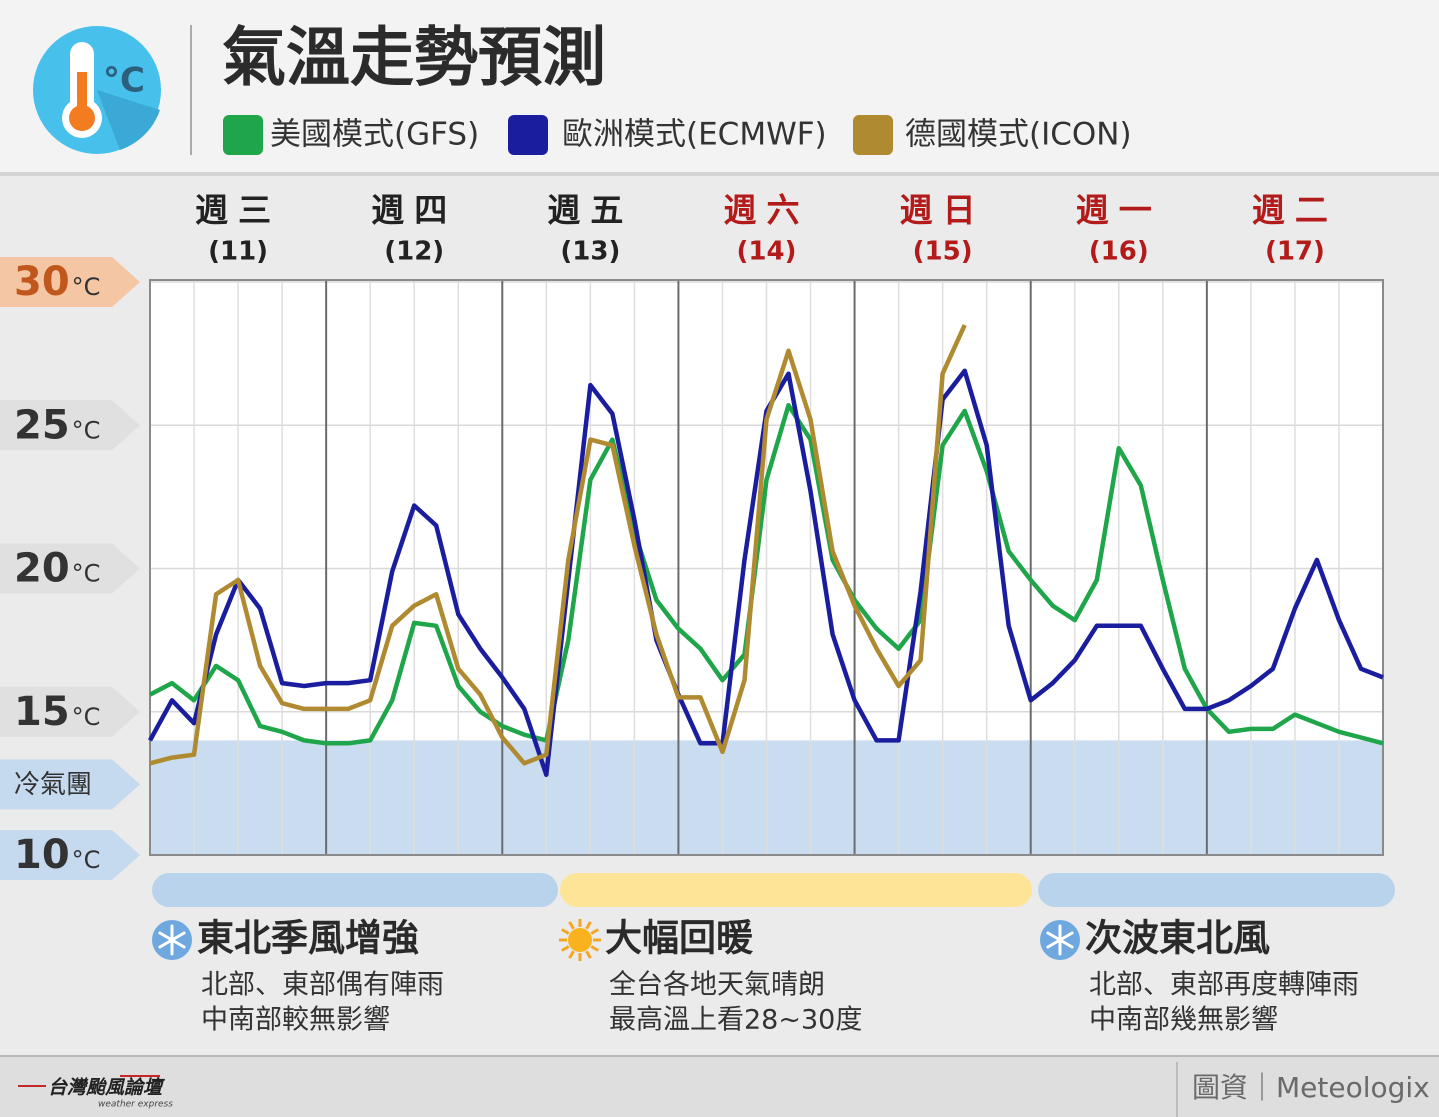 Image resolution: width=1439 pixels, height=1117 pixels. What do you see at coordinates (322, 985) in the screenshot?
I see `phase-line: 北部、東部偶有陣雨` at bounding box center [322, 985].